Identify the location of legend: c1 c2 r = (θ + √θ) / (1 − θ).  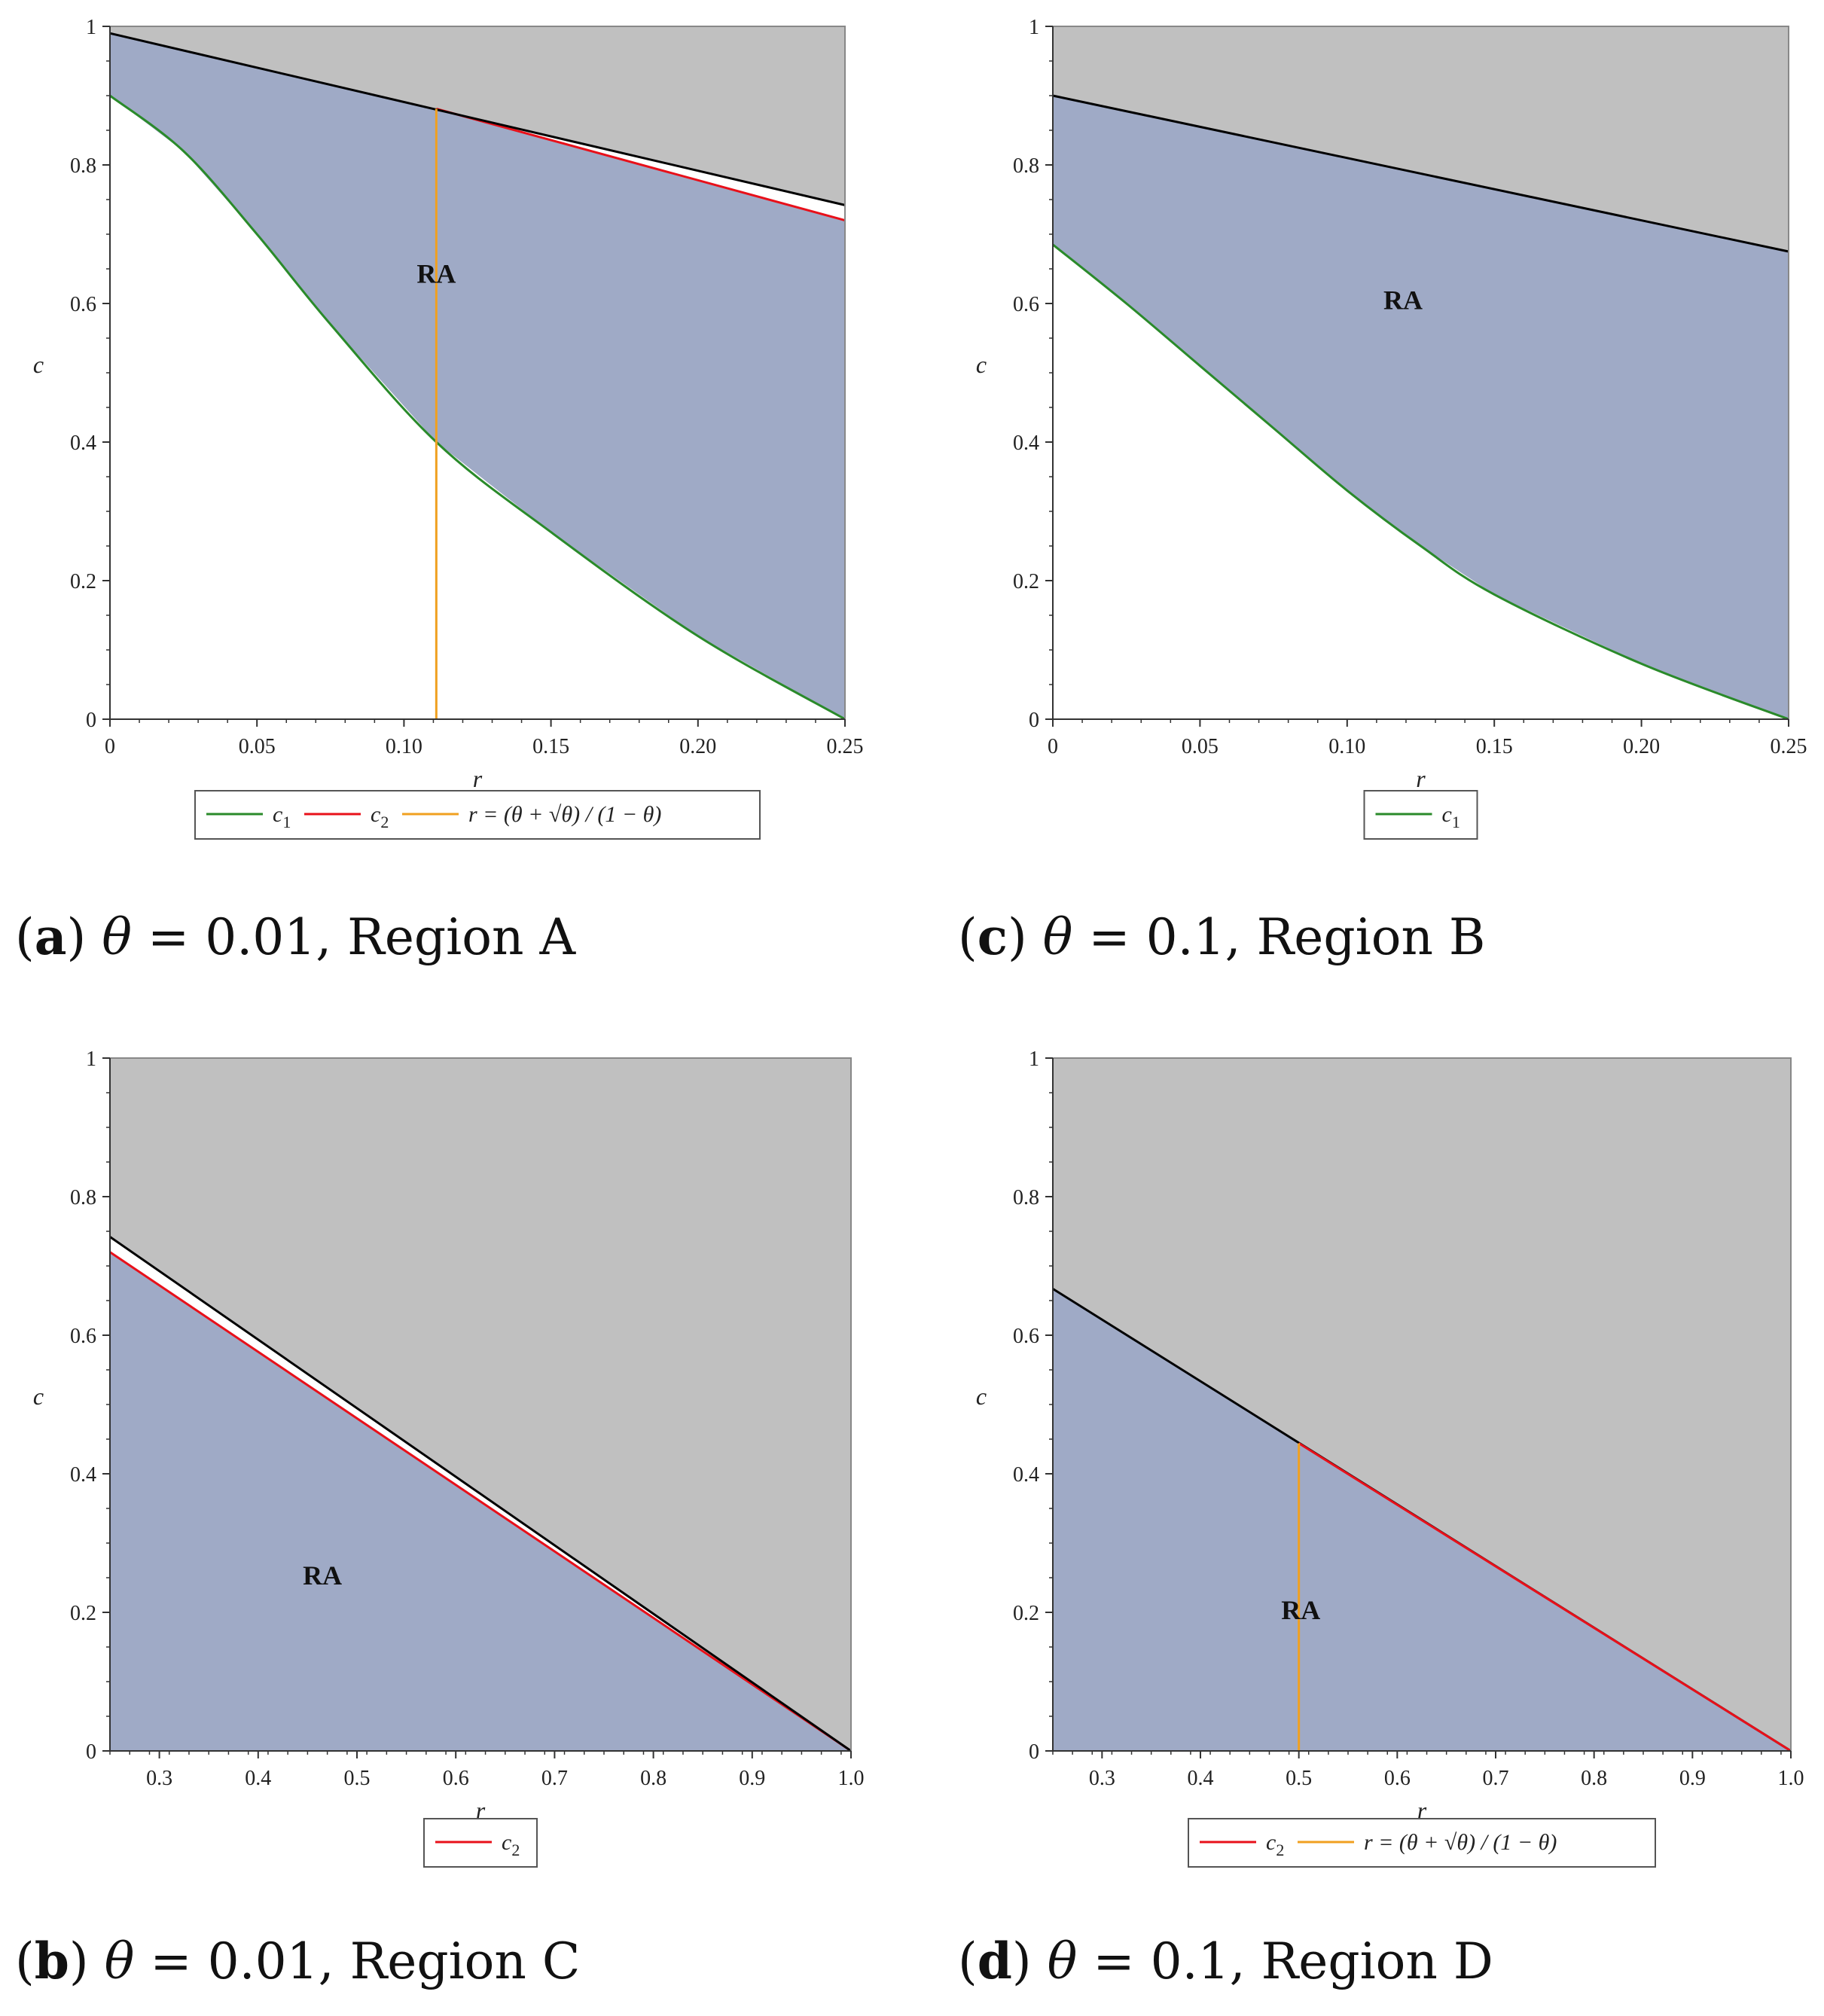
(477, 815).